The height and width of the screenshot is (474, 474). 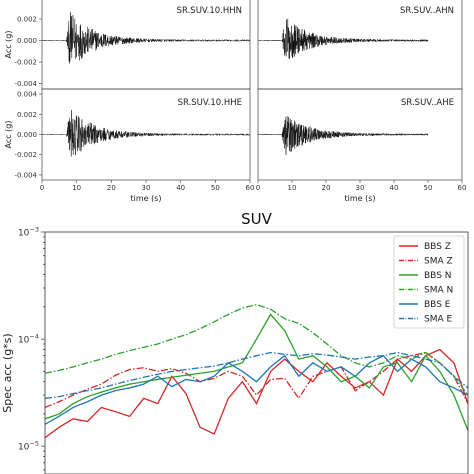 I want to click on legend-label: BBS Z, so click(x=437, y=247).